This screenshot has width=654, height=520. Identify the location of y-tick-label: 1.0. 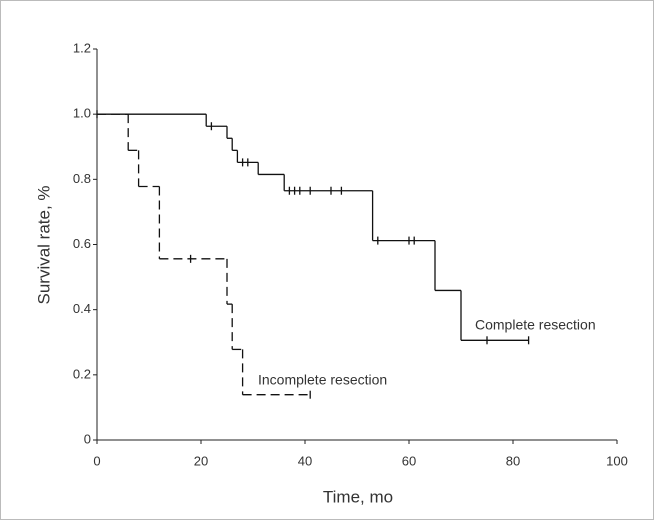
(82, 113).